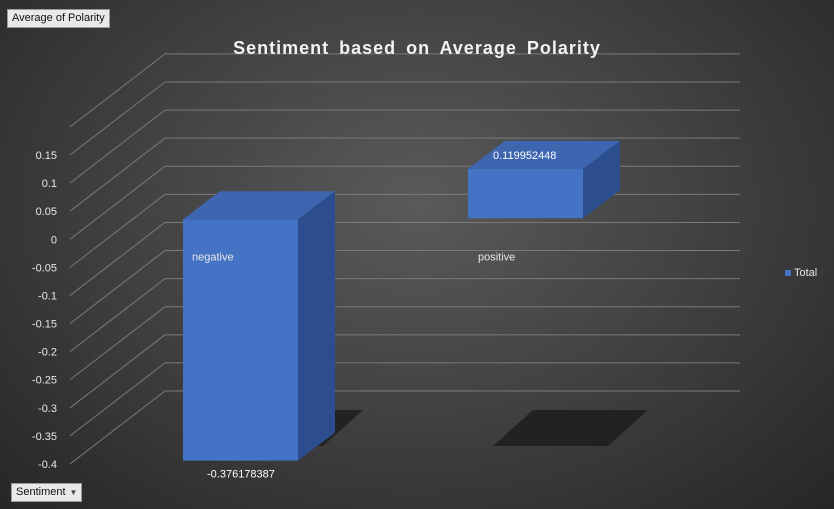  Describe the element at coordinates (46, 212) in the screenshot. I see `y-tick-label: 0.05` at that location.